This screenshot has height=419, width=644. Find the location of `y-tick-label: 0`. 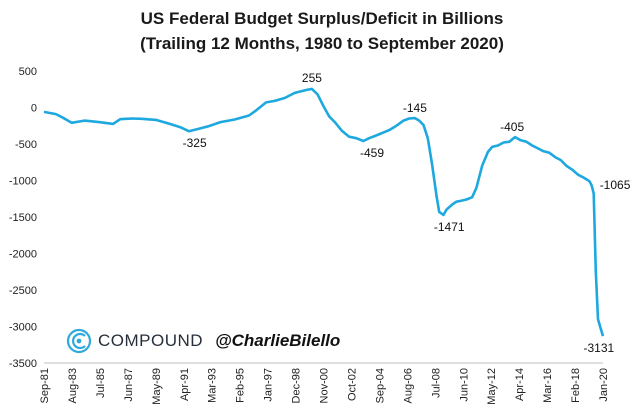

y-tick-label: 0 is located at coordinates (34, 109).